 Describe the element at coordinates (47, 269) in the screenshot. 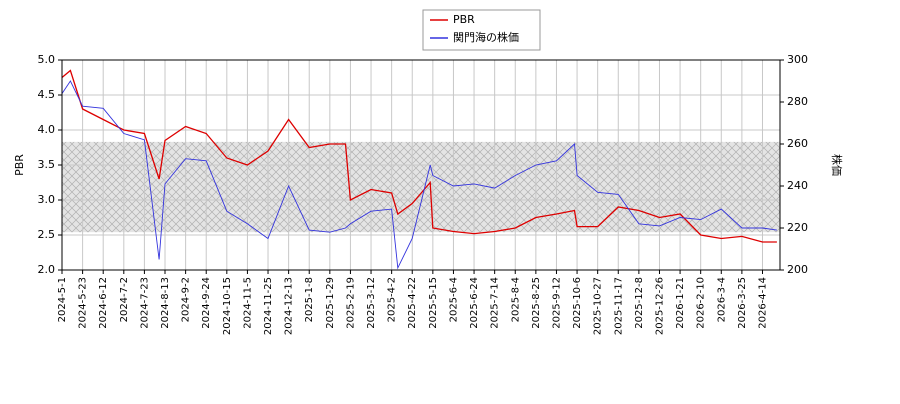

I see `y-tick-label: 2.0` at that location.